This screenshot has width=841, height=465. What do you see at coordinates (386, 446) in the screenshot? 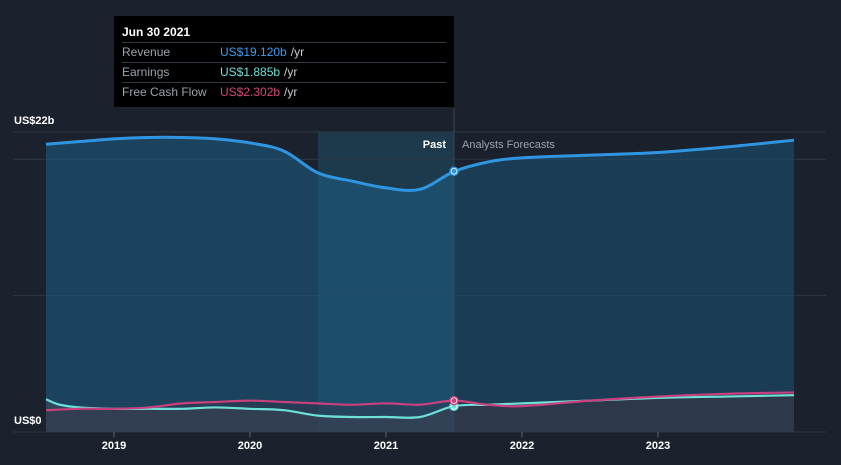
I see `x-tick-label: 2021` at bounding box center [386, 446].